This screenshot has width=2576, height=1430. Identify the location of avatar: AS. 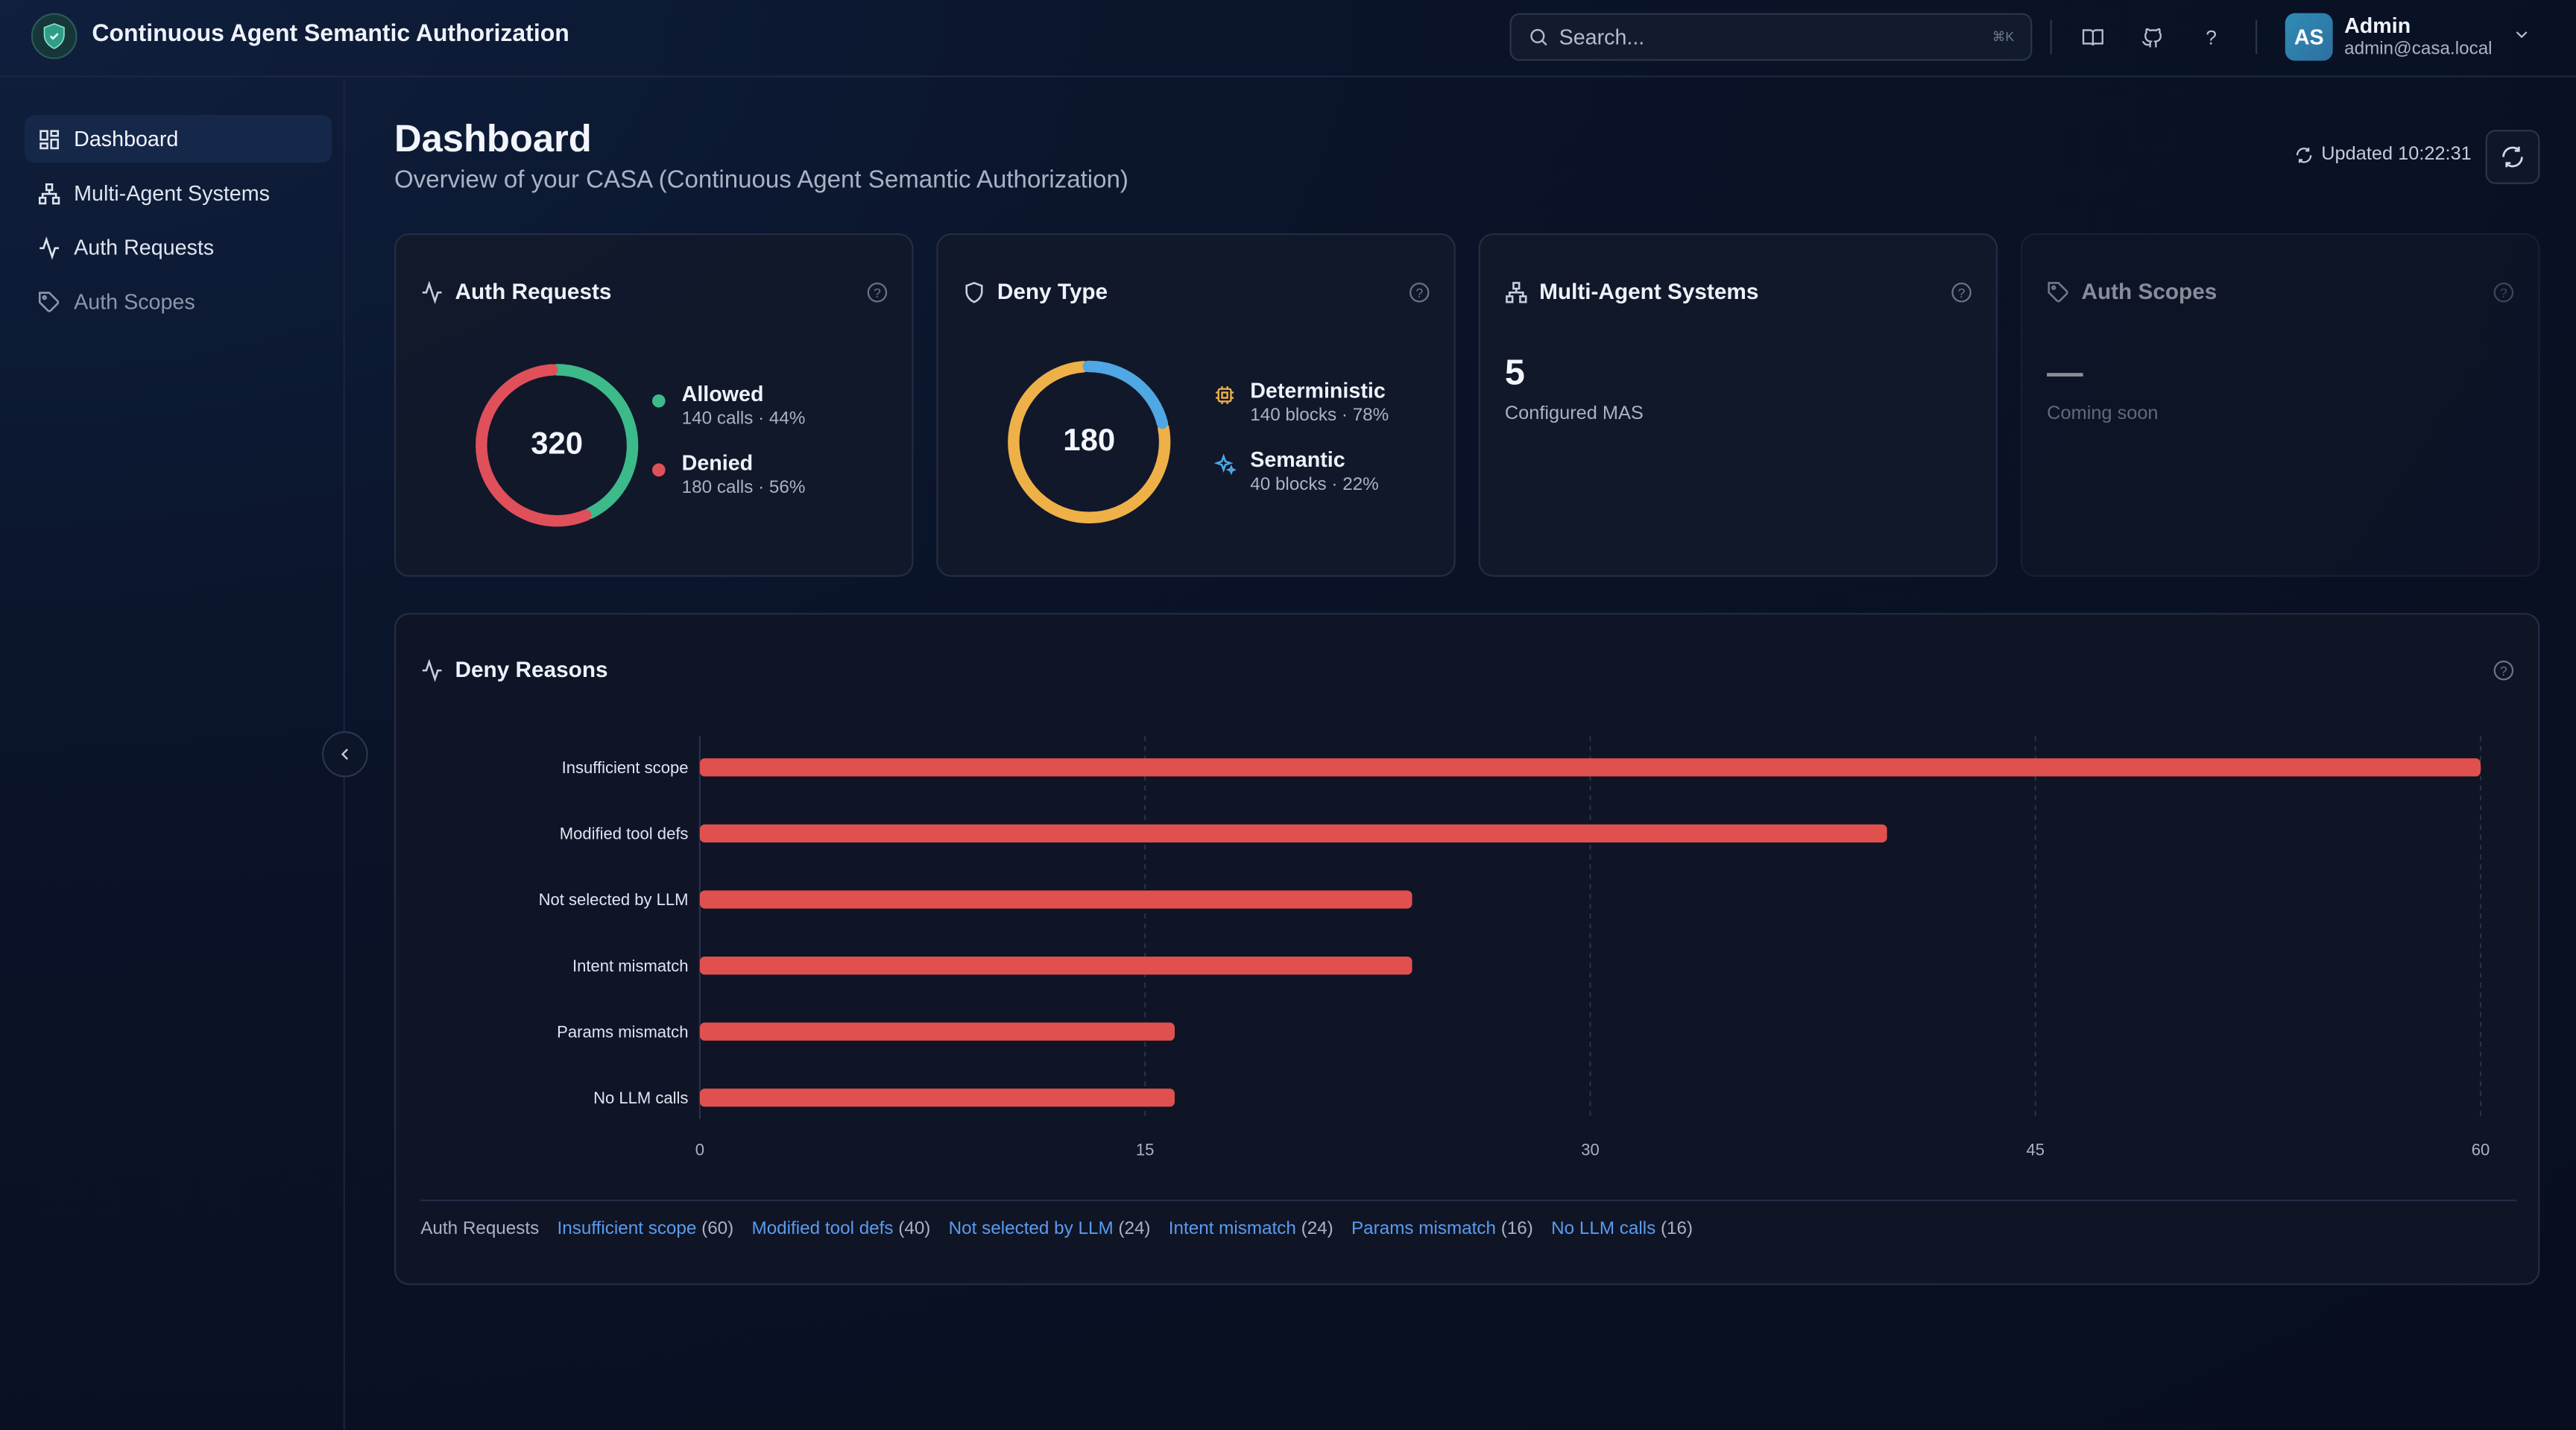
(2309, 37).